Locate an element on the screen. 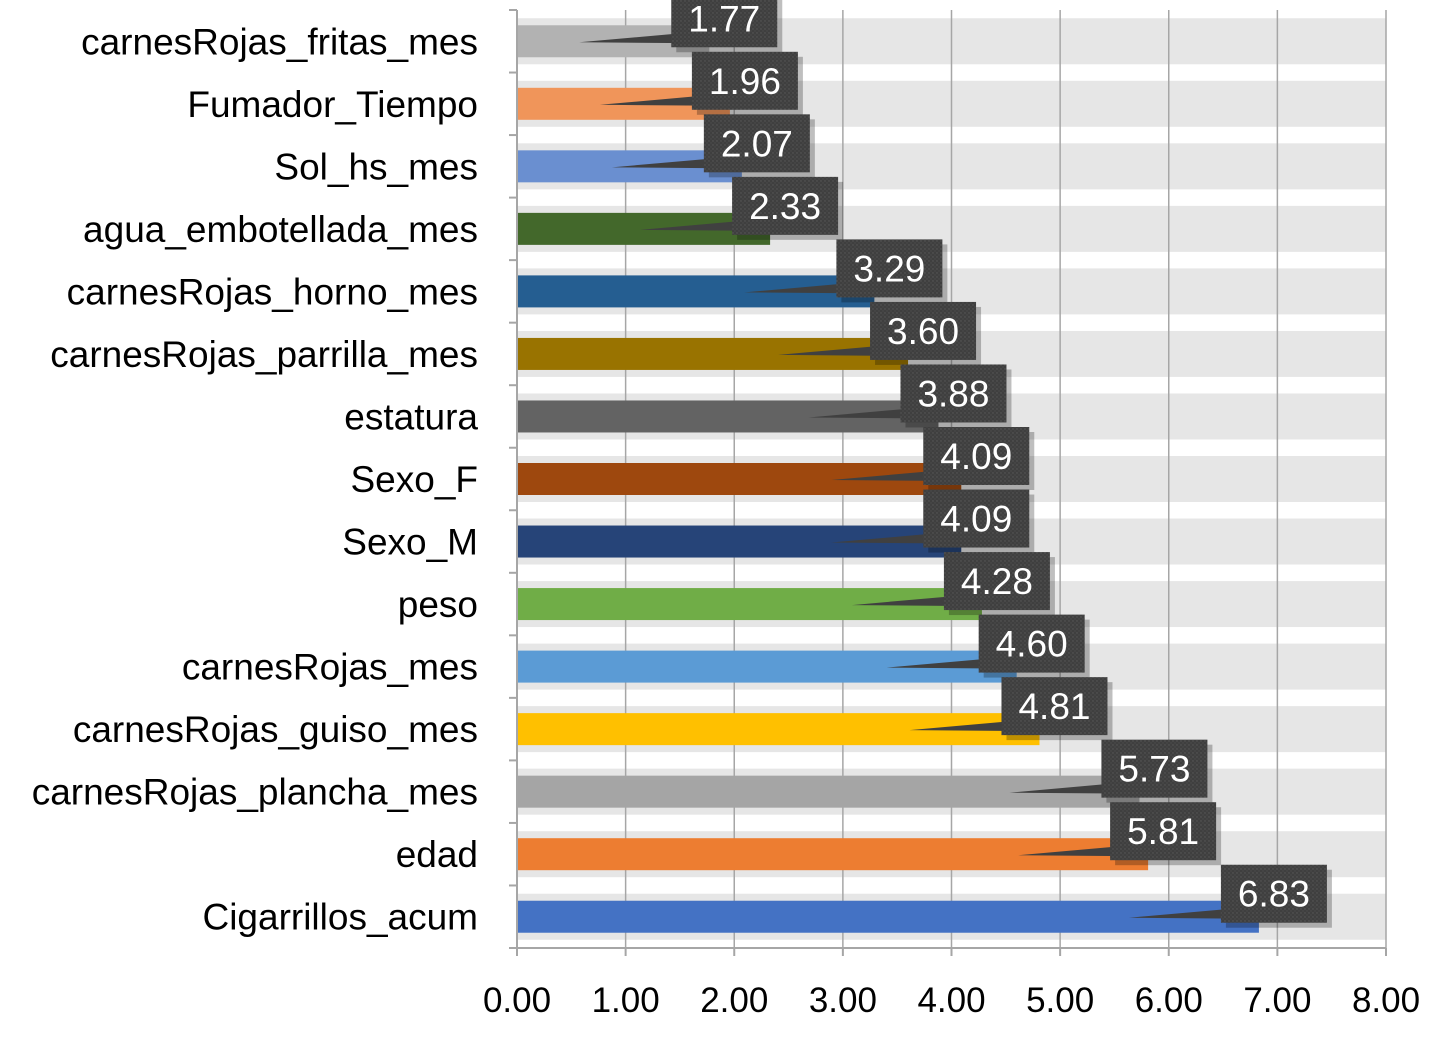  data-label-text: 1.96 is located at coordinates (745, 81).